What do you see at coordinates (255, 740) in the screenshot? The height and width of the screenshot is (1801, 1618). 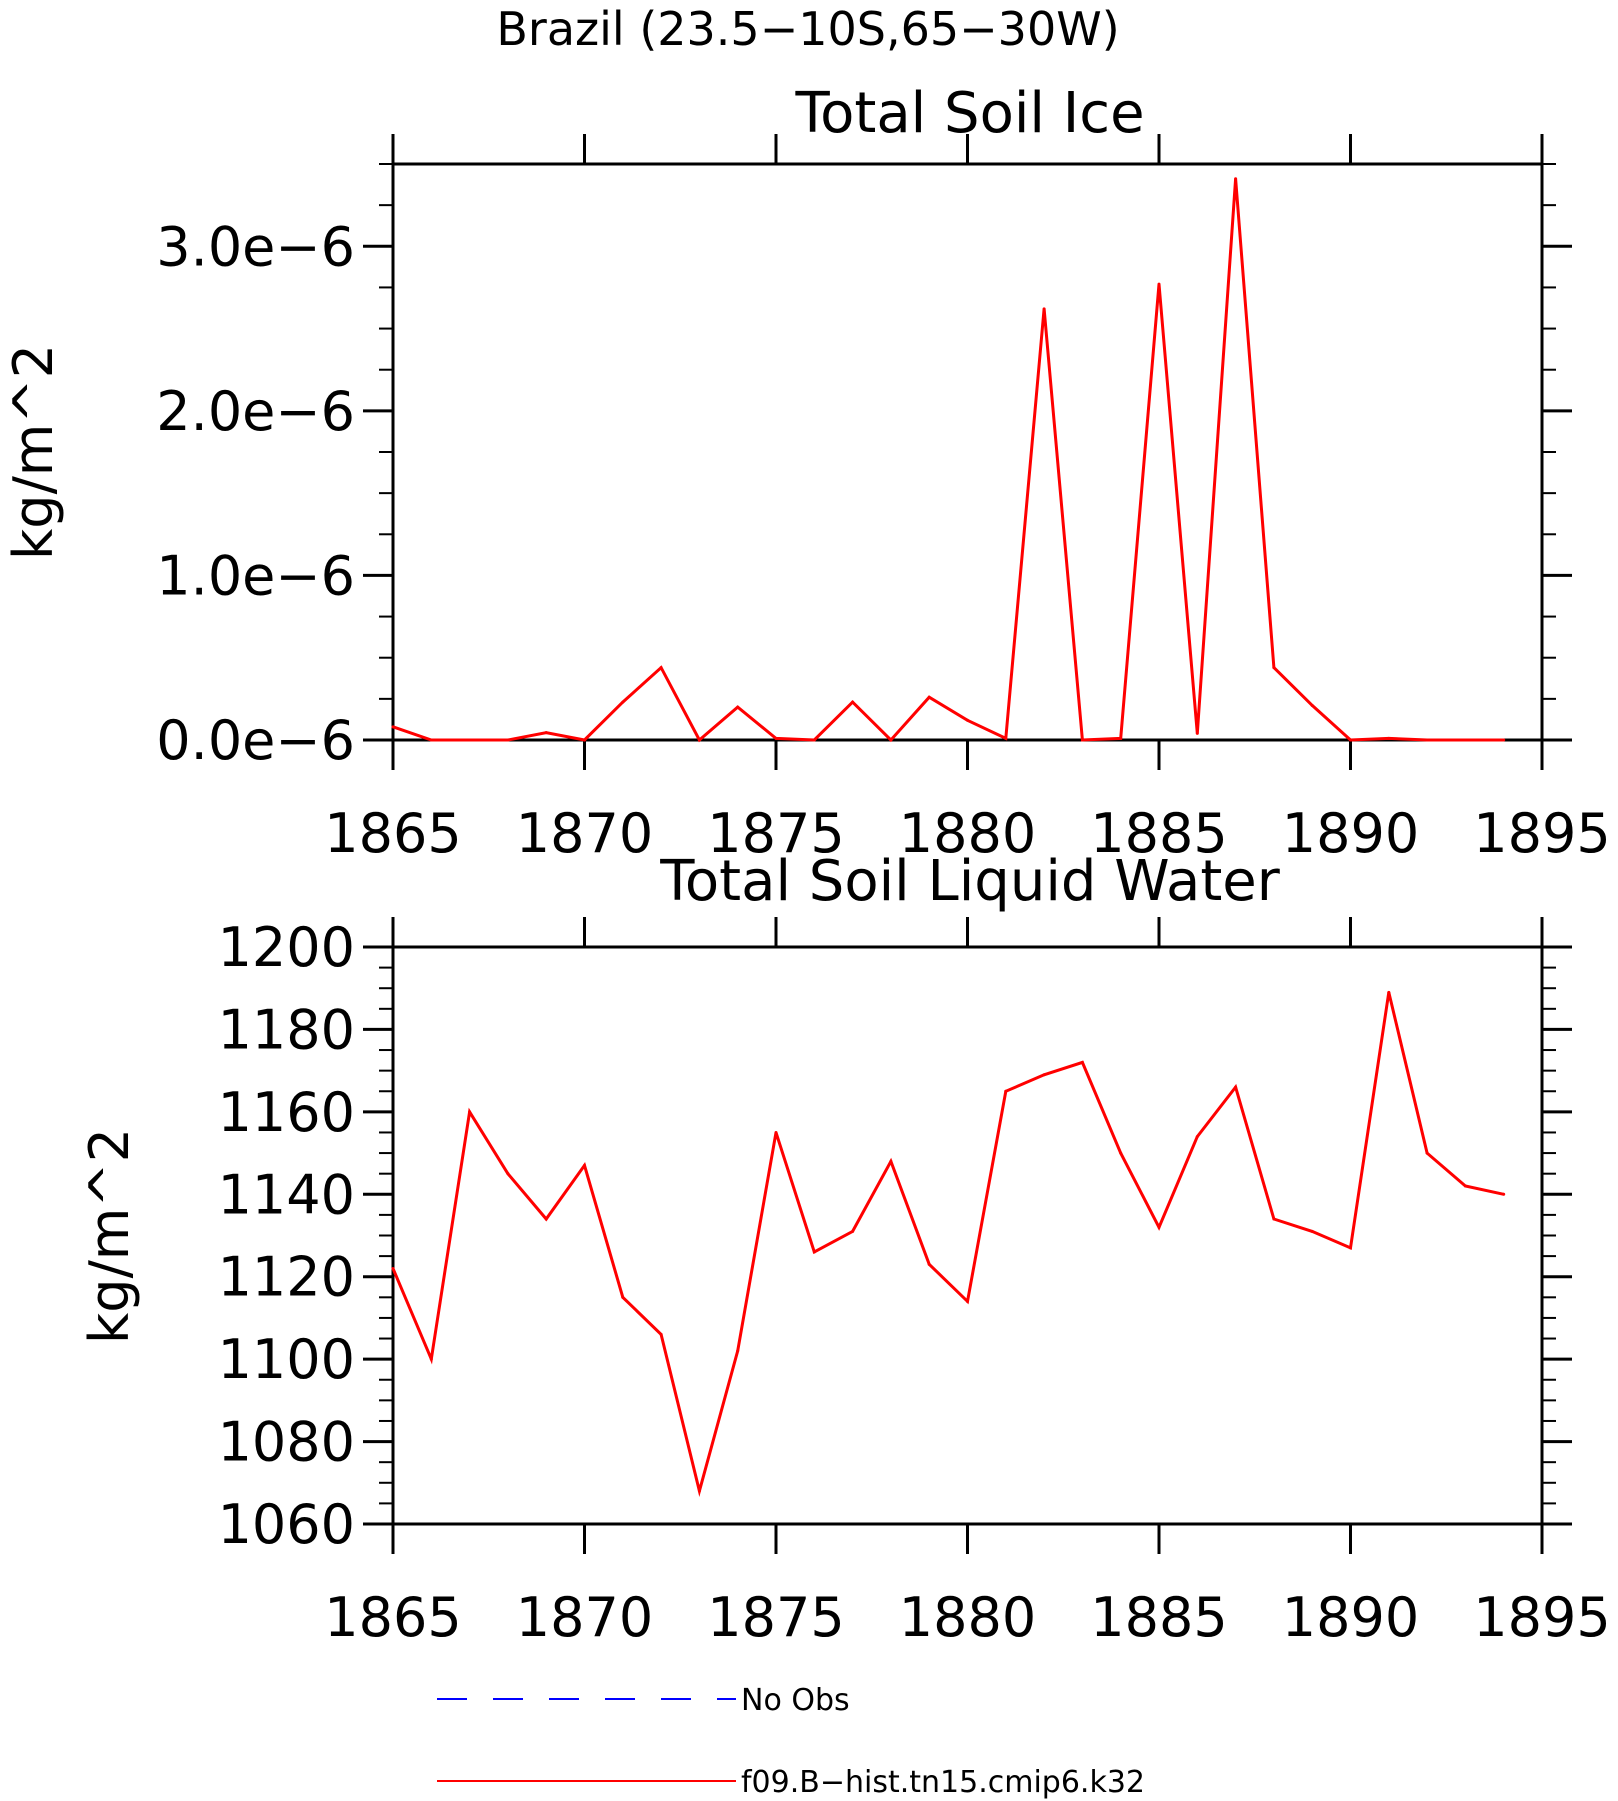 I see `y-tick-label: 0.0e−6` at bounding box center [255, 740].